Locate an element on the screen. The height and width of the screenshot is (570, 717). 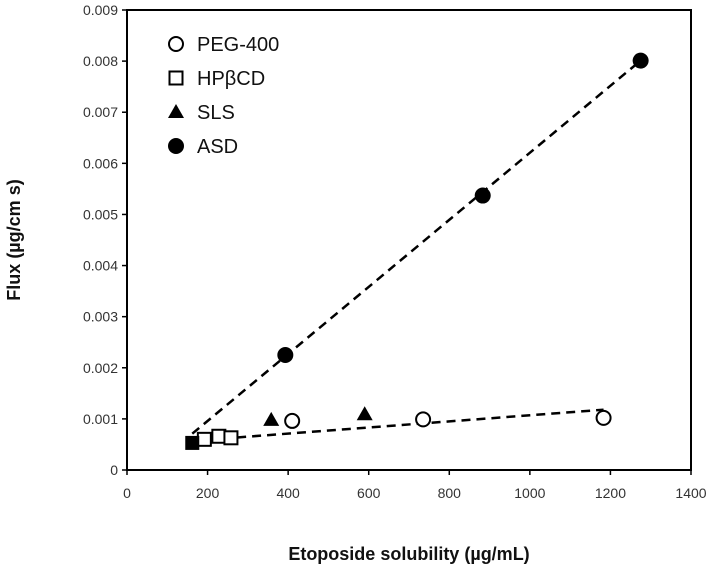
y-tick-label: 0.004 is located at coordinates (100, 266).